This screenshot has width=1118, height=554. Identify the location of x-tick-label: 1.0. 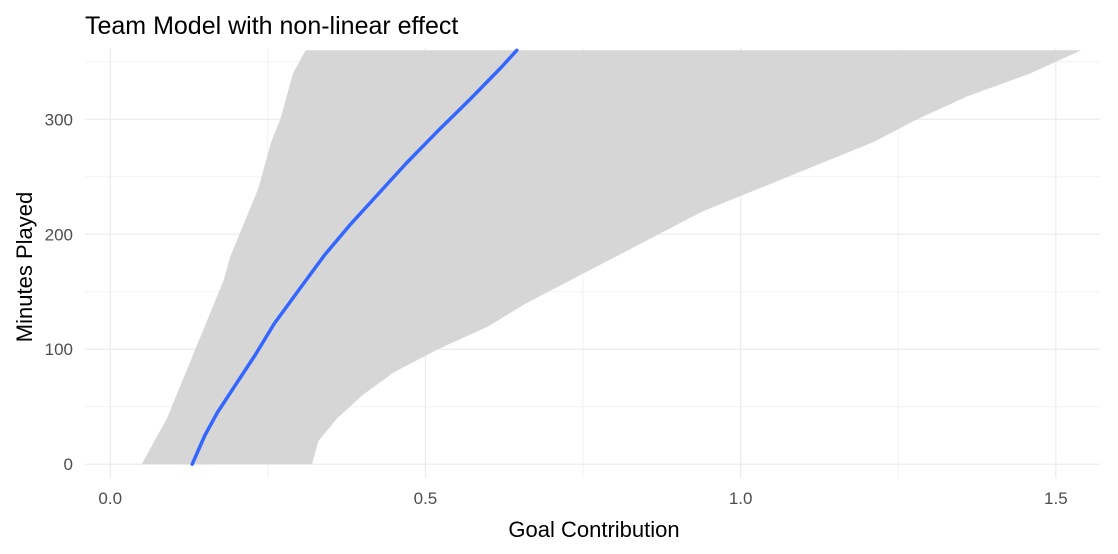
(741, 498).